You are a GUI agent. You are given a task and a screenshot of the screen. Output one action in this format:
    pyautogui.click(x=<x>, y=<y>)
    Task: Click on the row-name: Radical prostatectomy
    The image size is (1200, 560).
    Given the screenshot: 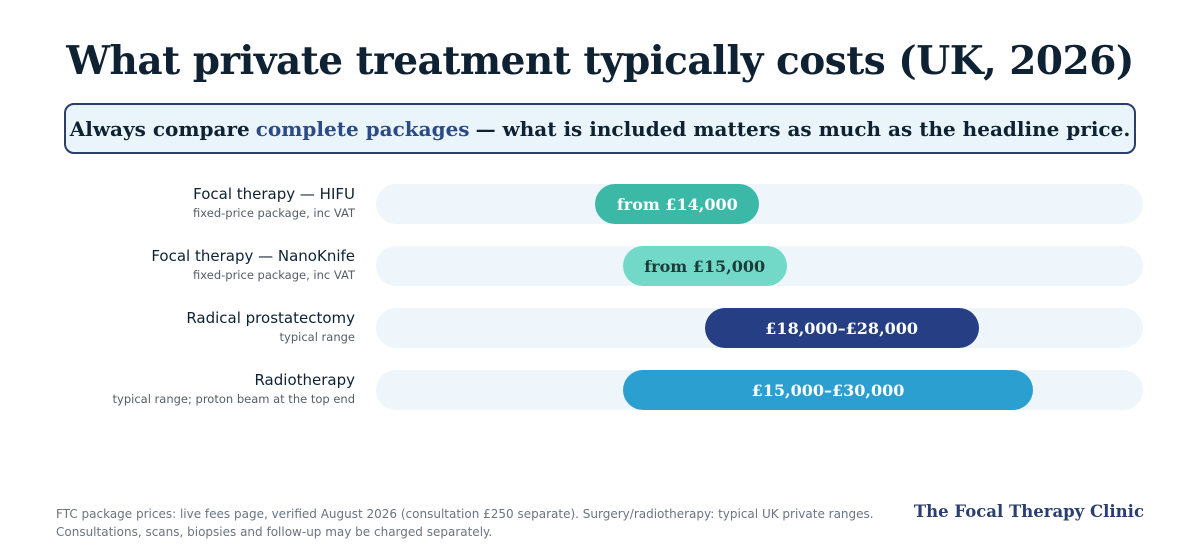 What is the action you would take?
    pyautogui.click(x=270, y=318)
    